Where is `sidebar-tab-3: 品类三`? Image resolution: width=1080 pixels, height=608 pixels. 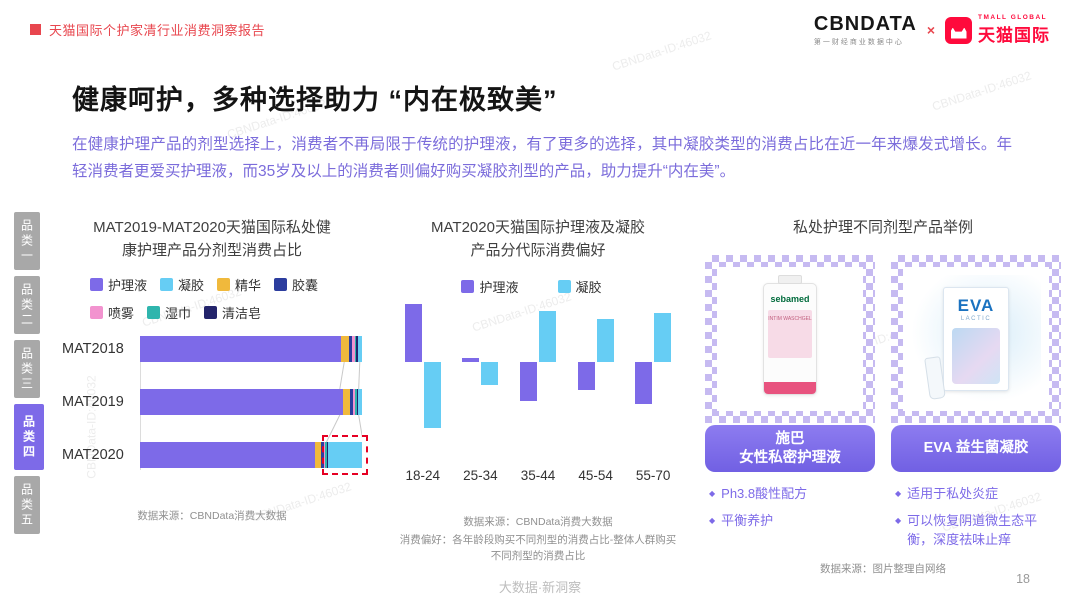
sidebar-tab-3: 品类三 is located at coordinates (27, 369).